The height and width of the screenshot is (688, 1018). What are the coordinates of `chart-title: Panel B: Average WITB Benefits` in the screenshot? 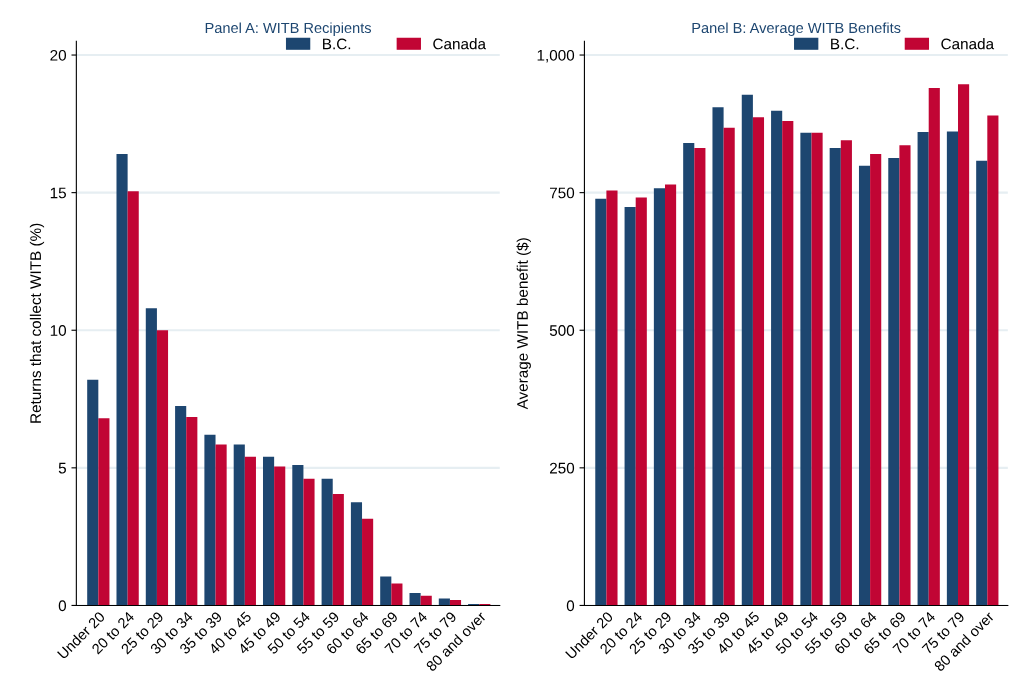 It's located at (796, 29).